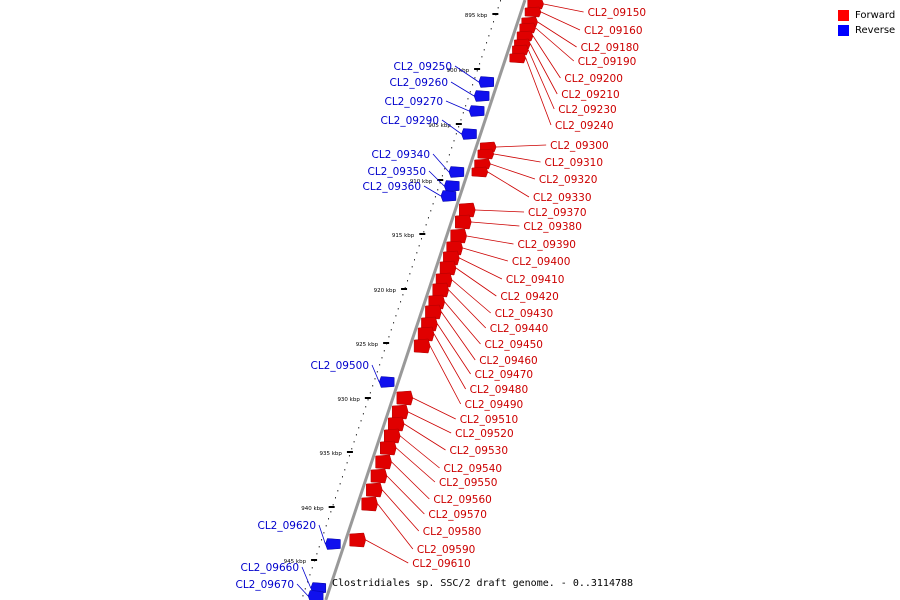  What do you see at coordinates (541, 262) in the screenshot?
I see `forward-gene-label: CL2_09400` at bounding box center [541, 262].